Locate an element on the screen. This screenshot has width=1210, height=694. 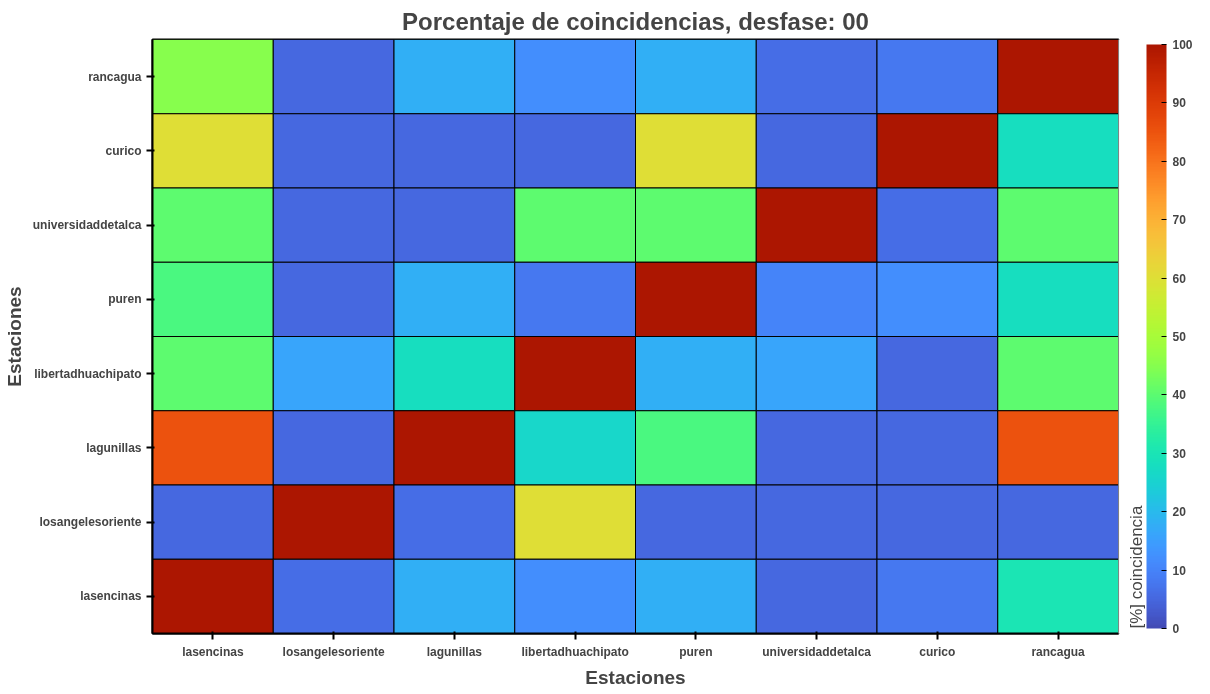
x-tick-label: curico is located at coordinates (937, 651).